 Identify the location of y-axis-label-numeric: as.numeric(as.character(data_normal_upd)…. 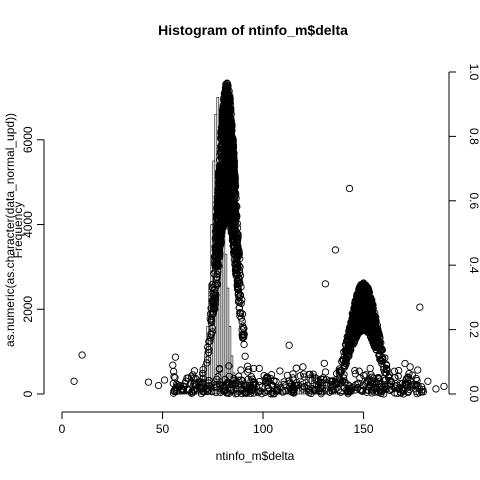
(10, 230).